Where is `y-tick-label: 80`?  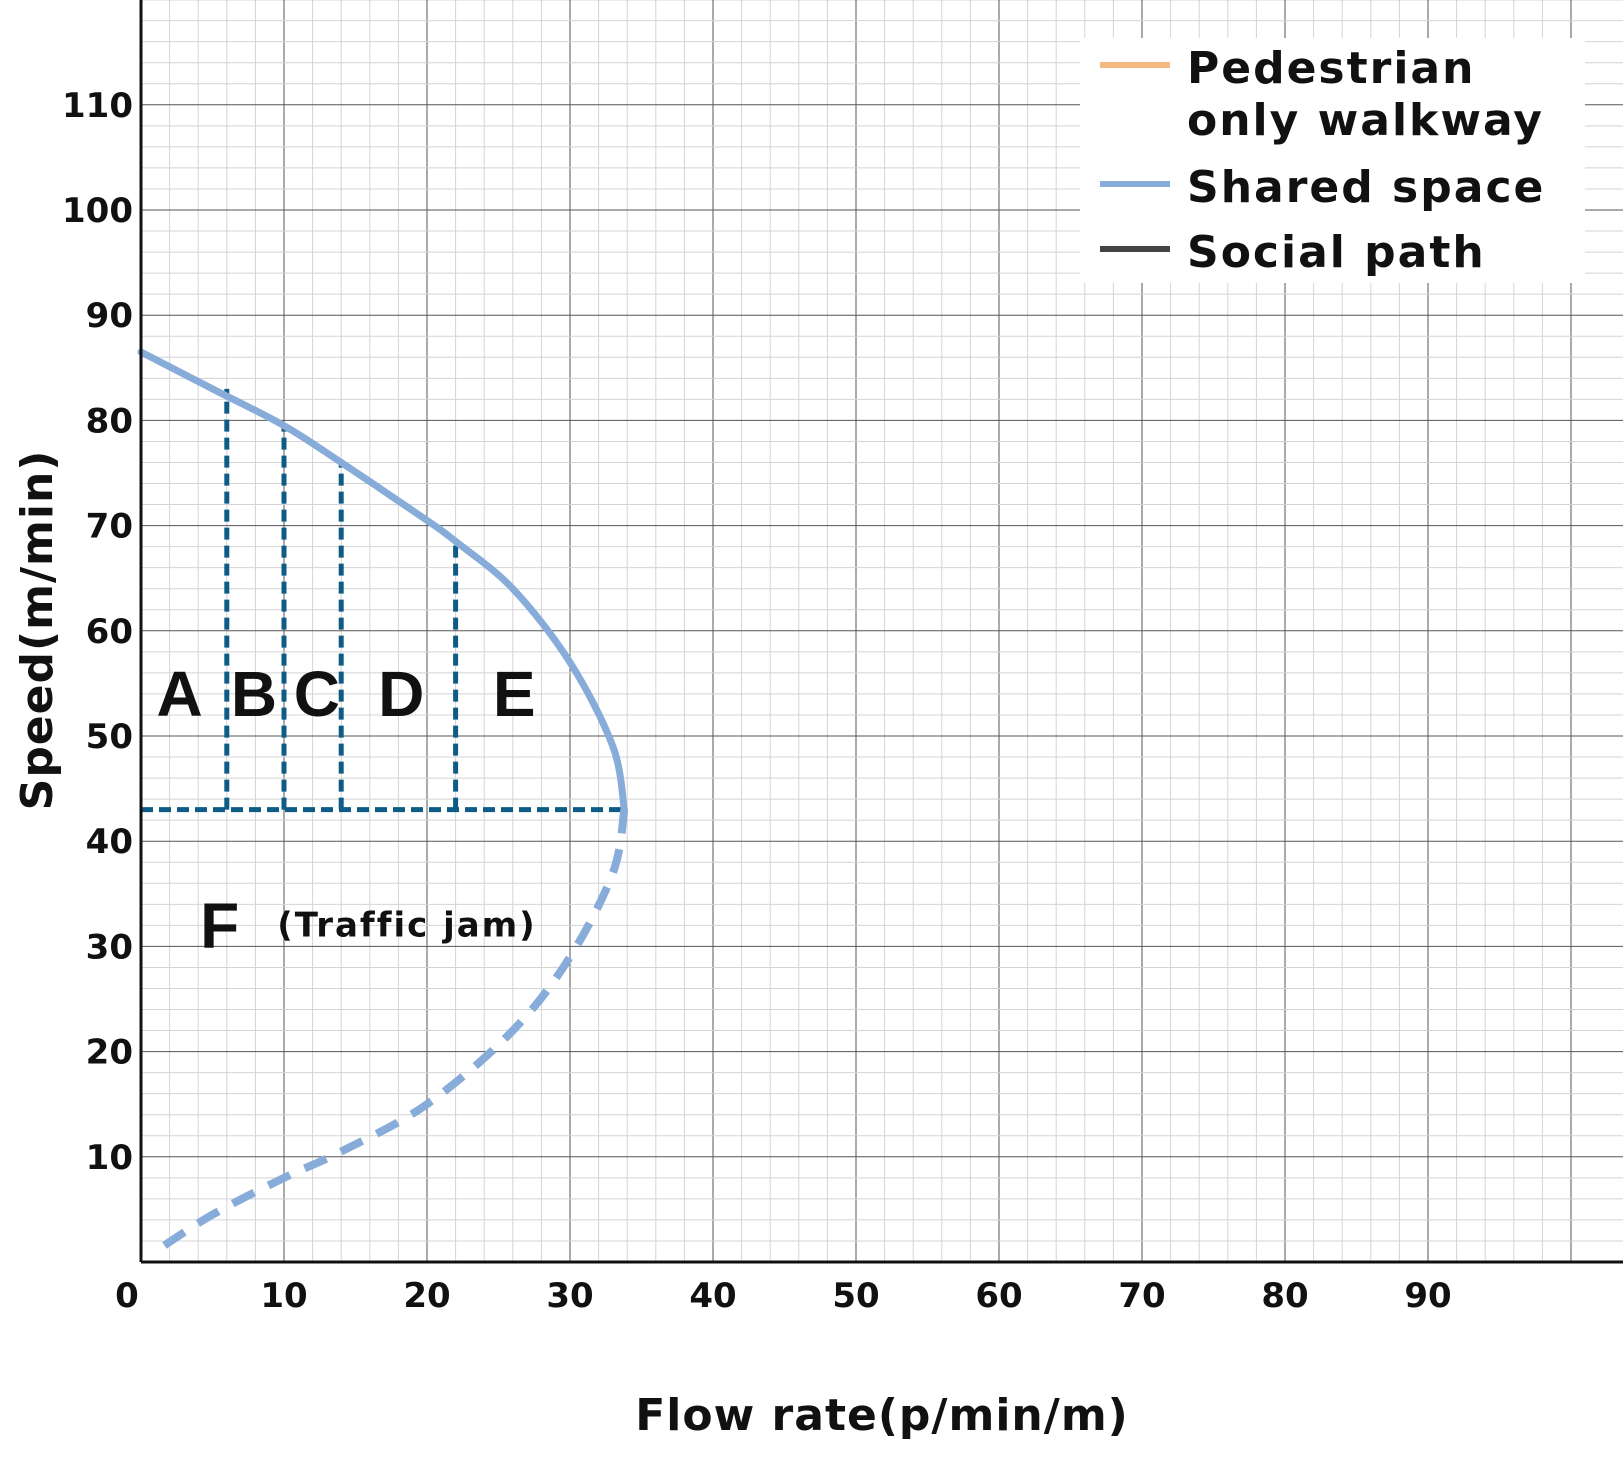
y-tick-label: 80 is located at coordinates (109, 421).